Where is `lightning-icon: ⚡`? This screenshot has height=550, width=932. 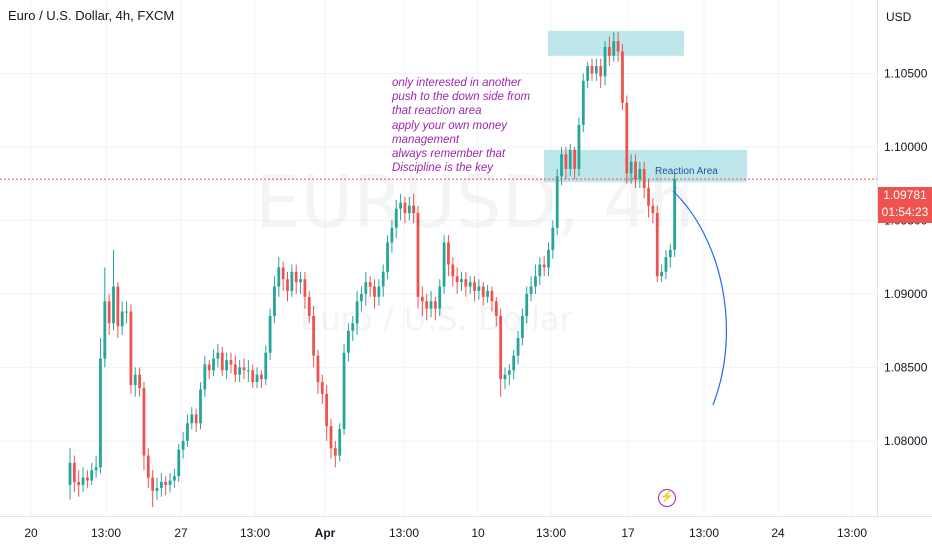
lightning-icon: ⚡ is located at coordinates (667, 498).